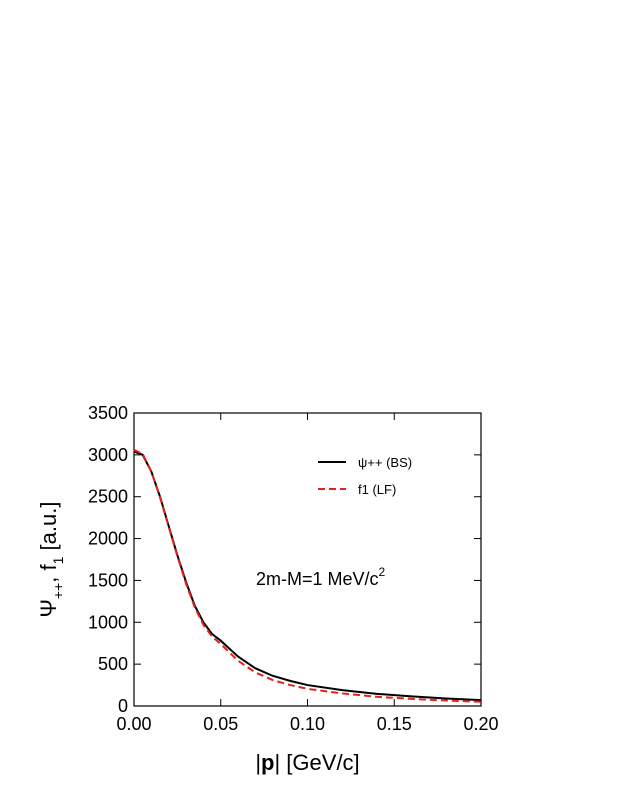 The width and height of the screenshot is (623, 811). What do you see at coordinates (267, 762) in the screenshot?
I see `x-label-part: p` at bounding box center [267, 762].